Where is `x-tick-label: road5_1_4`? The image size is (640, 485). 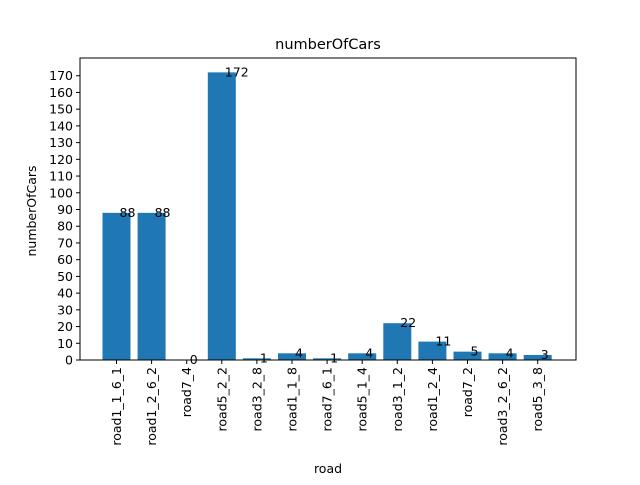 x-tick-label: road5_1_4 is located at coordinates (362, 399).